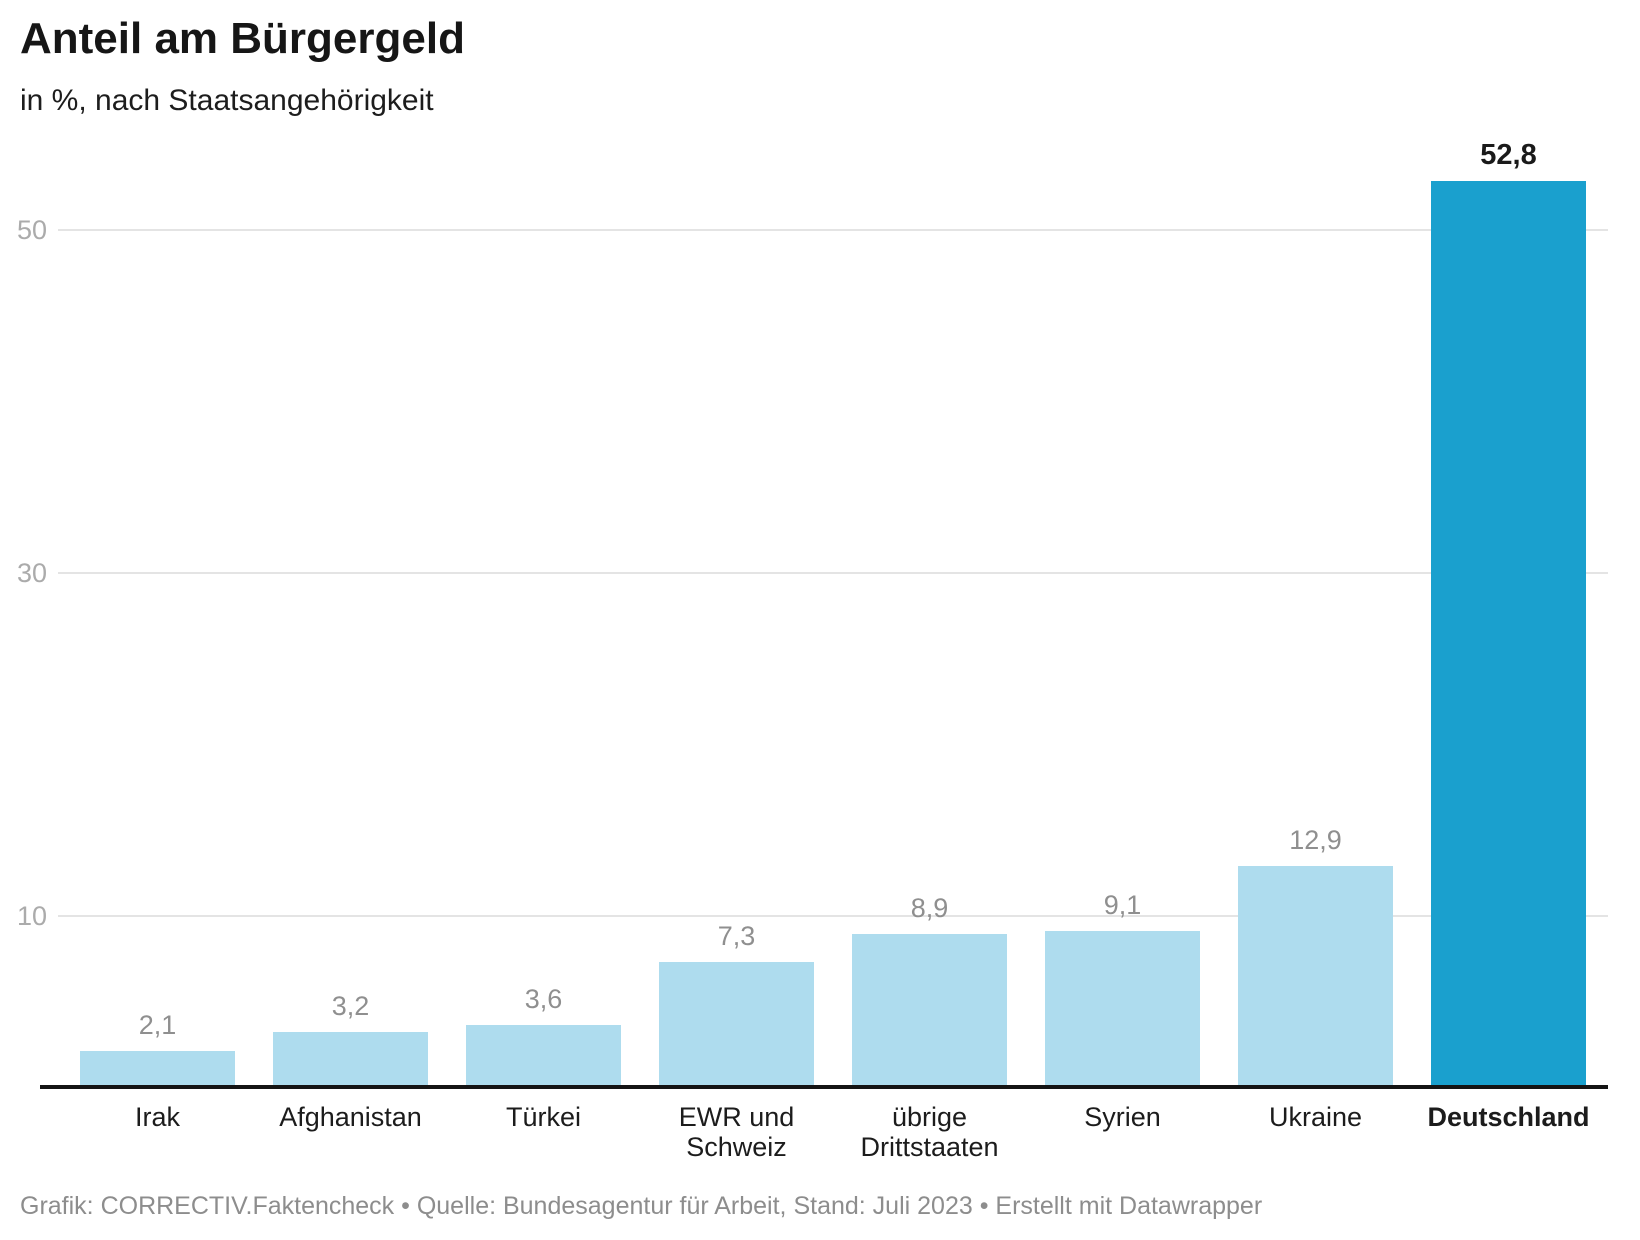  Describe the element at coordinates (227, 100) in the screenshot. I see `chart-subtitle: in %, nach Staatsangehörigkeit` at that location.